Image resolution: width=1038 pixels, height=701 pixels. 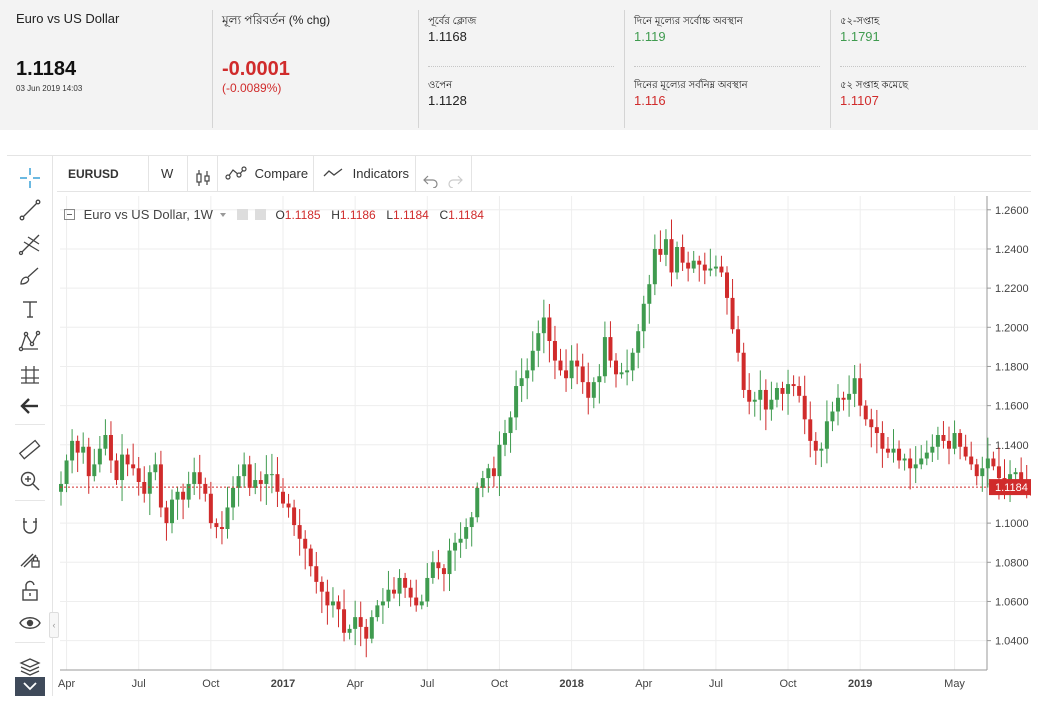 I want to click on arrow-left-icon, so click(x=30, y=406).